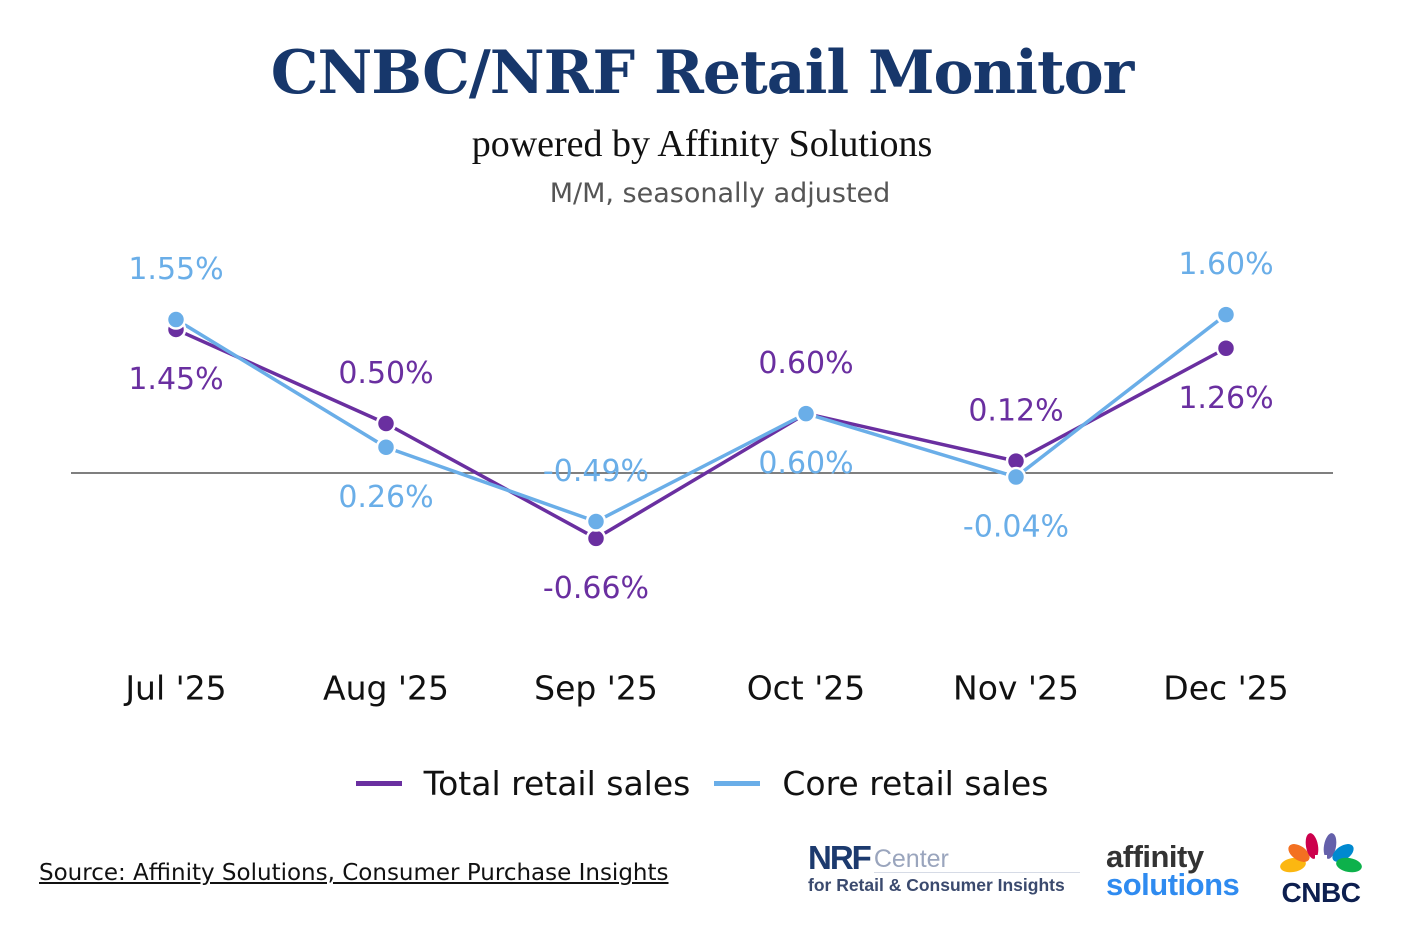 The width and height of the screenshot is (1404, 926). What do you see at coordinates (702, 783) in the screenshot?
I see `legend: Total retail sales Core retail sales` at bounding box center [702, 783].